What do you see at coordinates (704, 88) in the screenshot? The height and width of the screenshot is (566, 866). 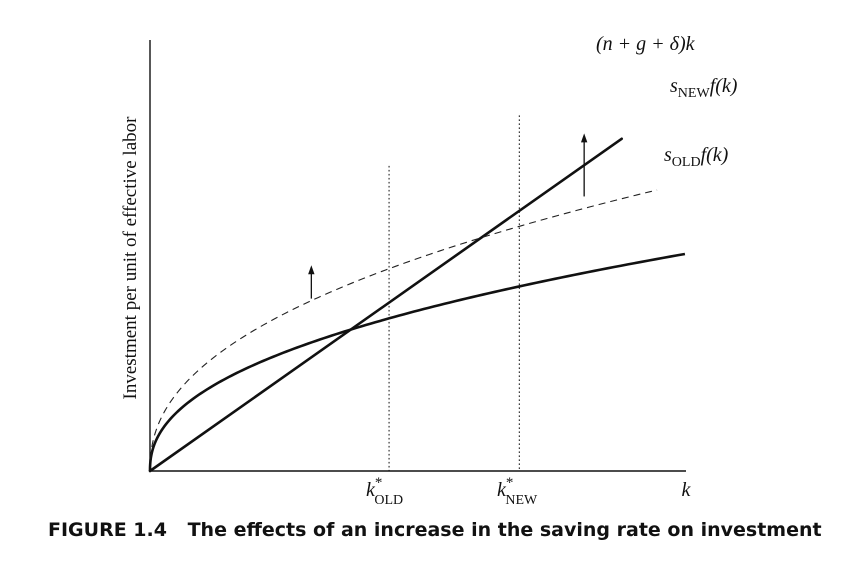 I see `s-new-f-label: sNEWf(k)` at bounding box center [704, 88].